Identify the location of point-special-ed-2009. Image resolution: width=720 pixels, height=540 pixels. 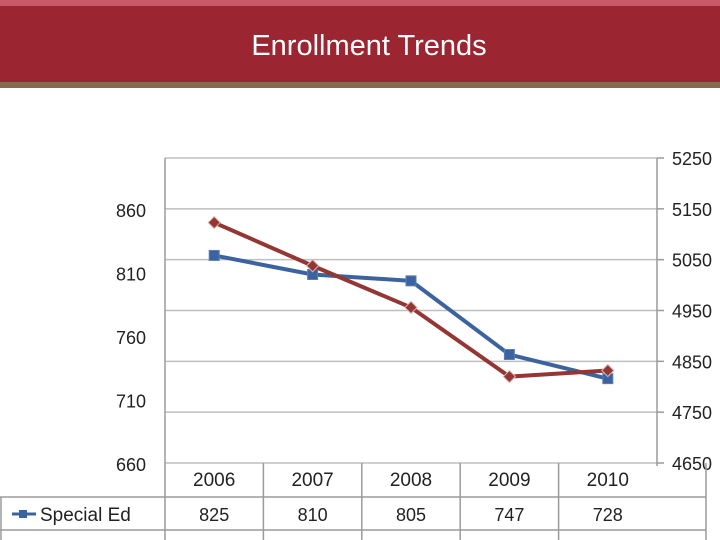
(509, 355).